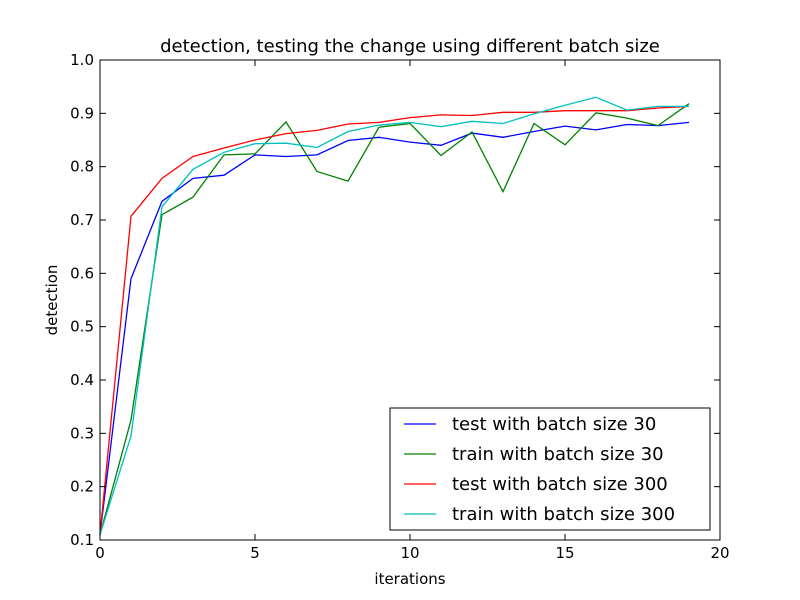 This screenshot has width=800, height=600. What do you see at coordinates (409, 553) in the screenshot?
I see `x-tick-label: 10` at bounding box center [409, 553].